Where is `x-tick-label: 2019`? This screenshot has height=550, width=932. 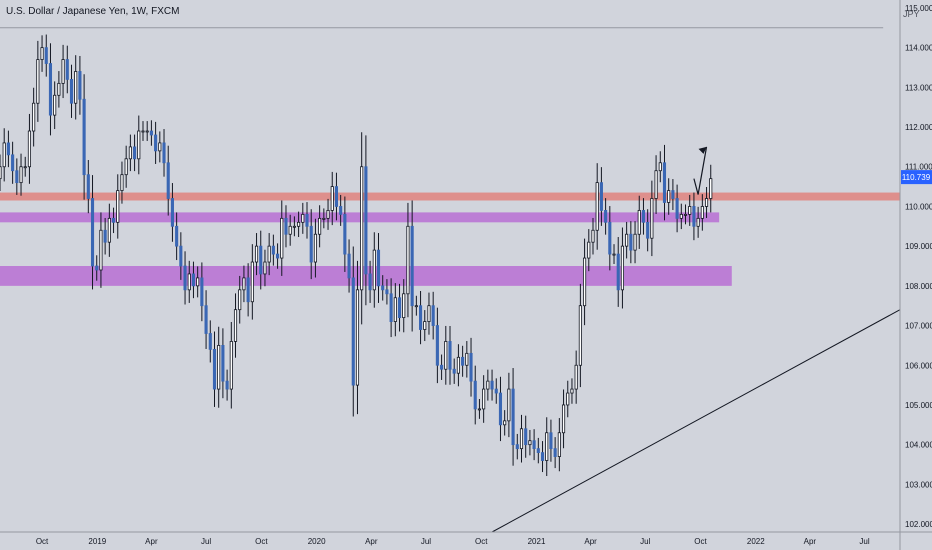
x-tick-label: 2019 is located at coordinates (97, 541).